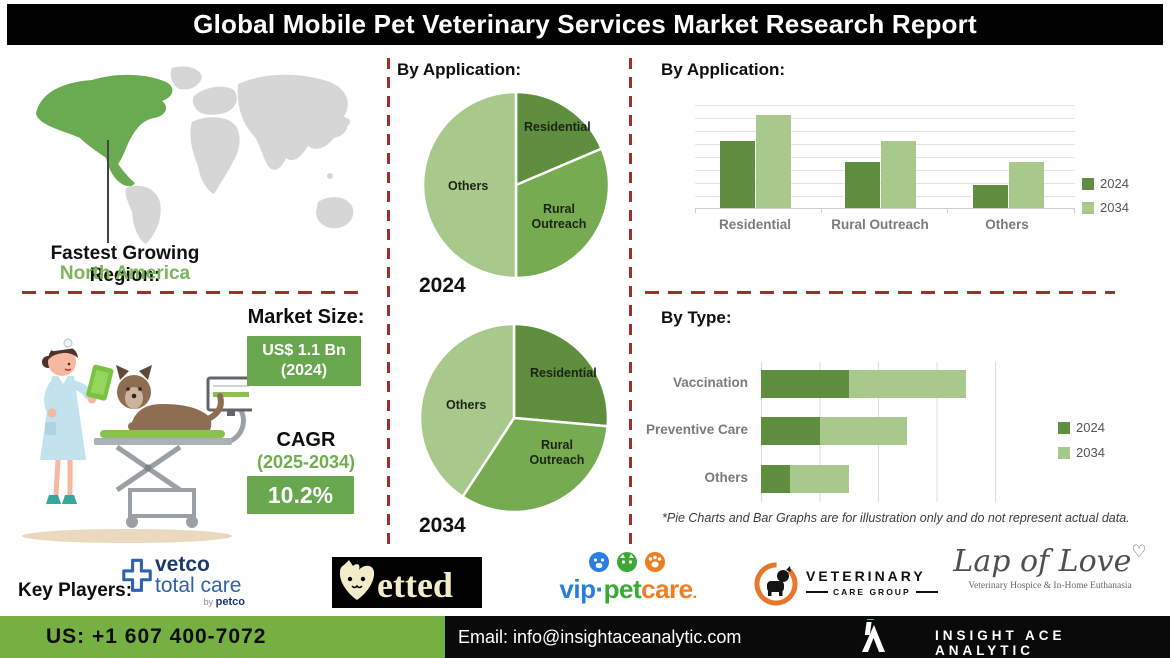  Describe the element at coordinates (306, 317) in the screenshot. I see `market-size-label: Market Size:` at that location.